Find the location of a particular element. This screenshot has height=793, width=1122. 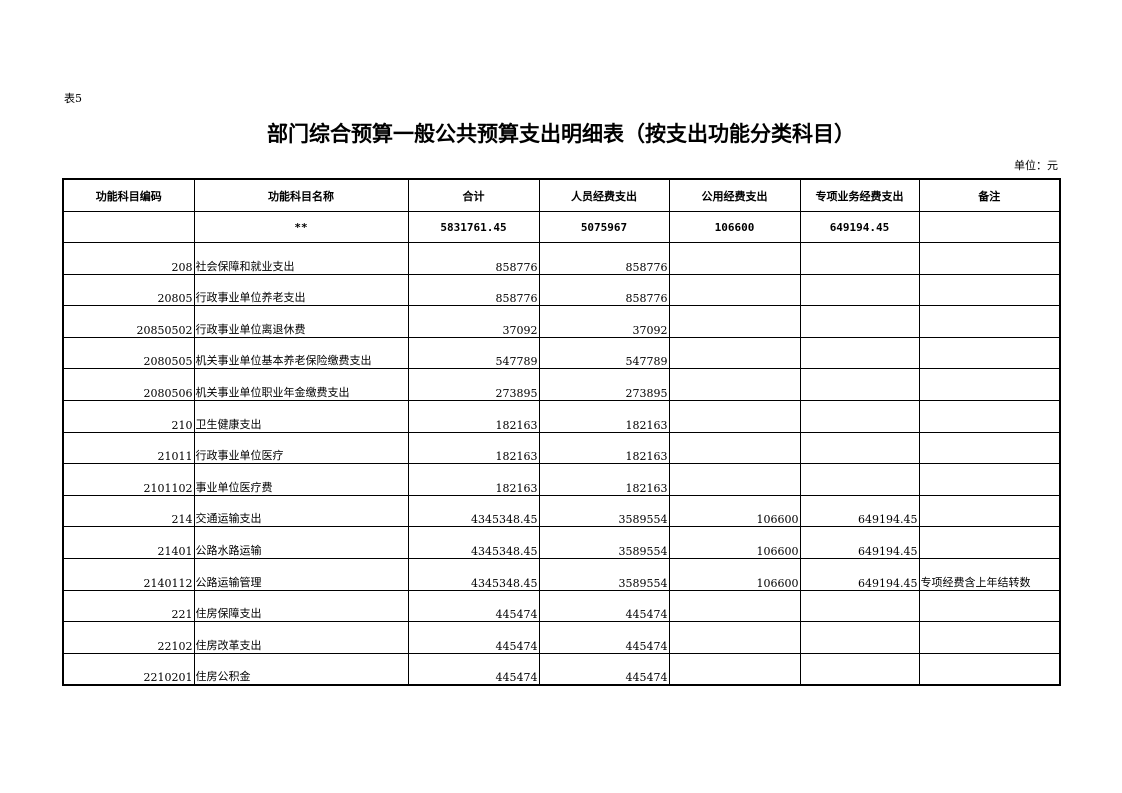

cell-total: 445474 is located at coordinates (473, 637).